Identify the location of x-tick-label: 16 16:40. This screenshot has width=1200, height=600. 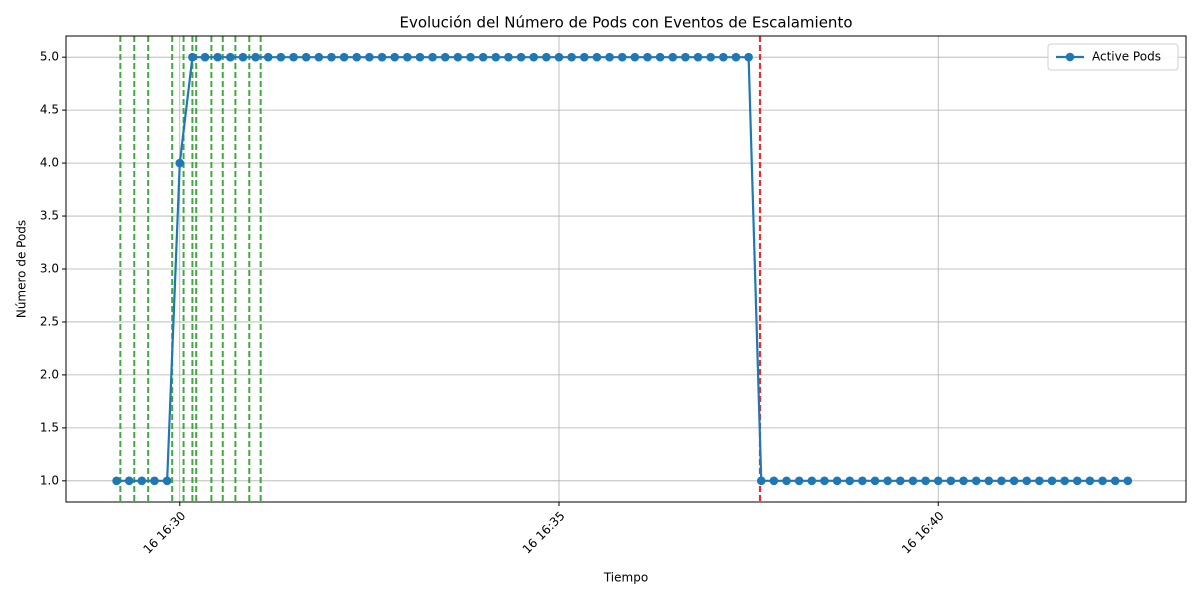
(923, 533).